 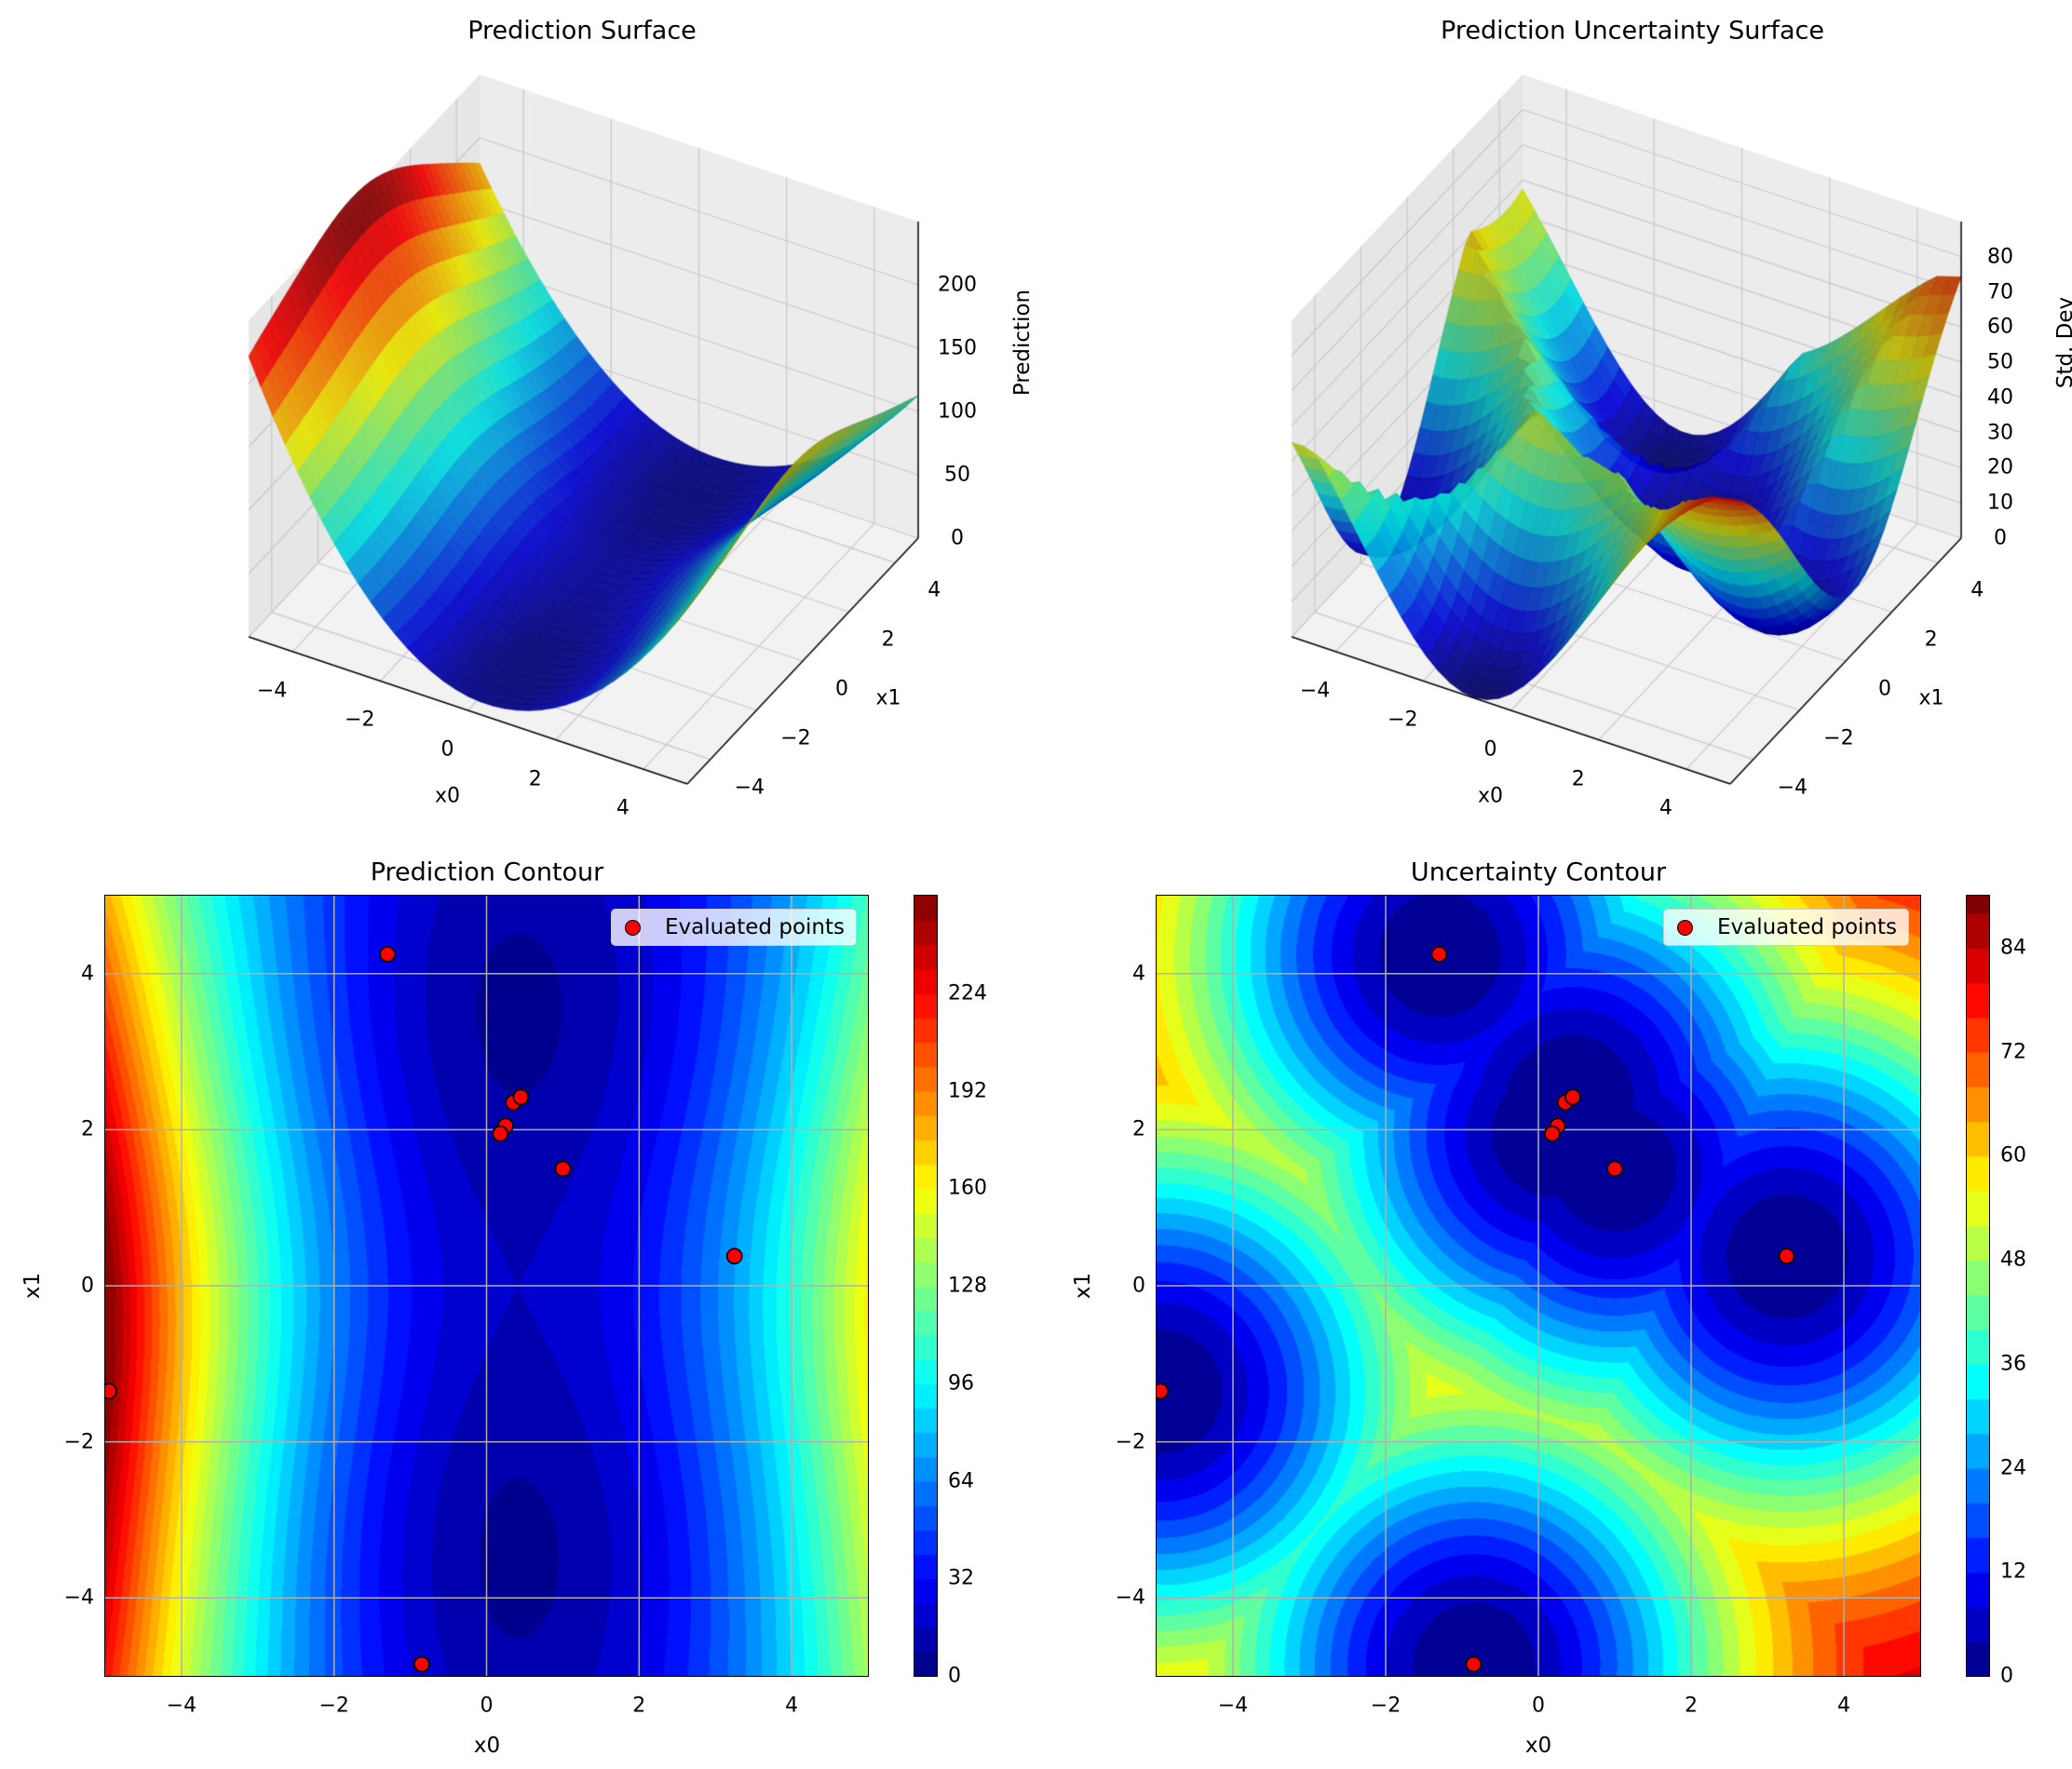 I want to click on uncertainty-contour-title: Uncertainty Contour, so click(x=1538, y=872).